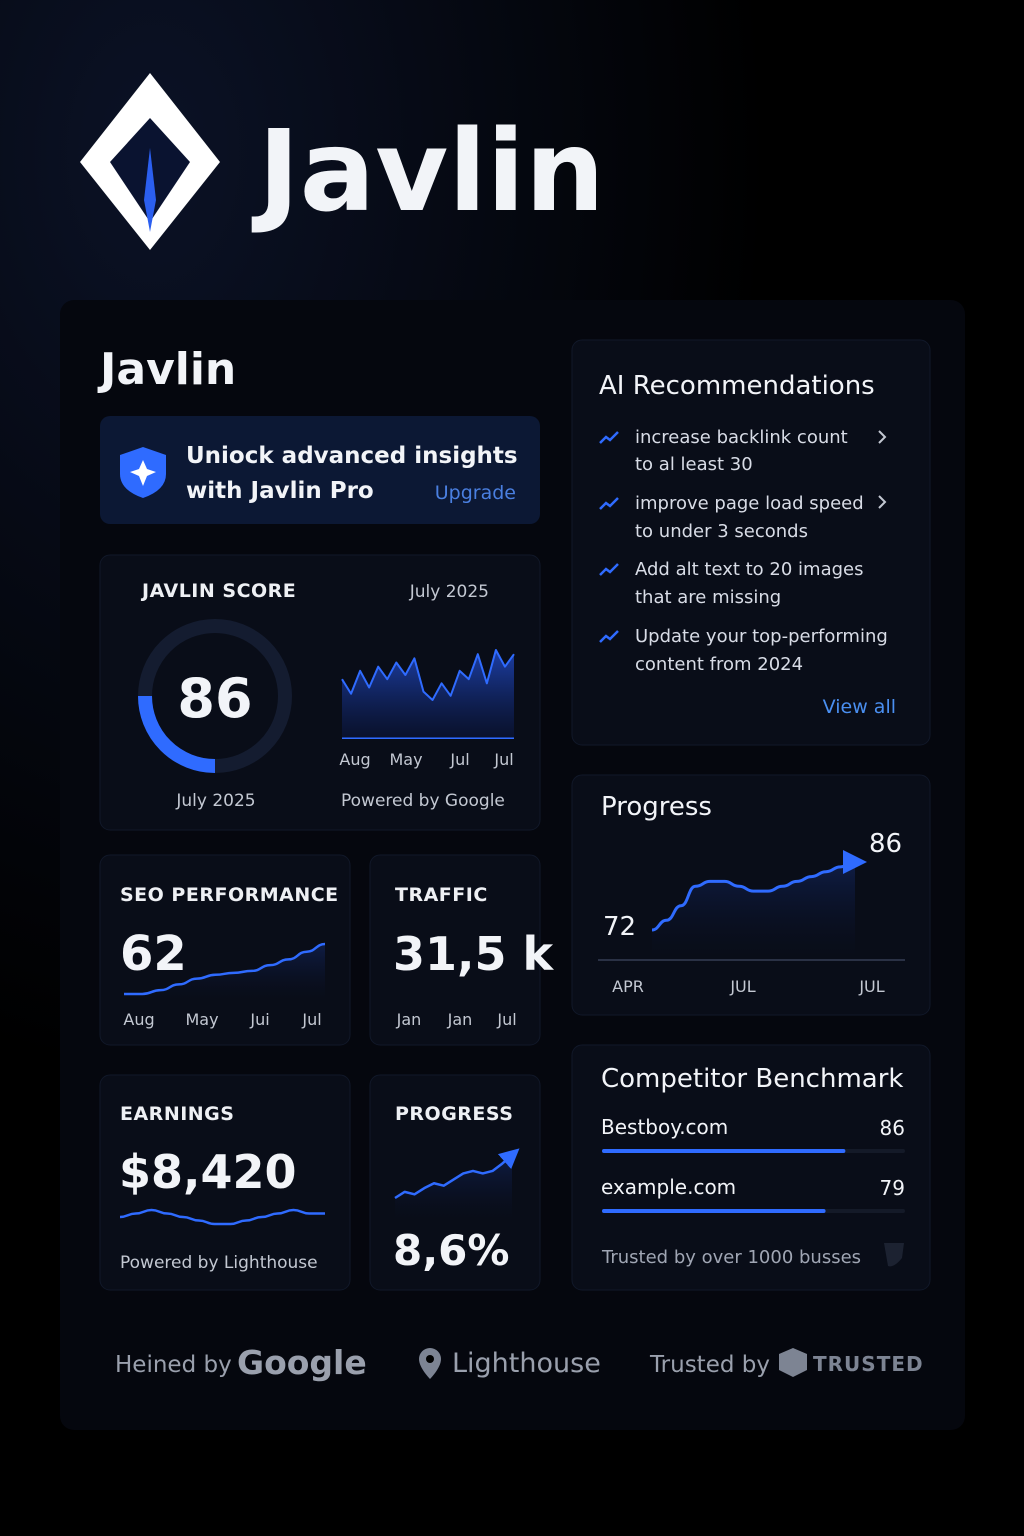 The height and width of the screenshot is (1536, 1024). Describe the element at coordinates (449, 592) in the screenshot. I see `chart-date: July 2025` at that location.